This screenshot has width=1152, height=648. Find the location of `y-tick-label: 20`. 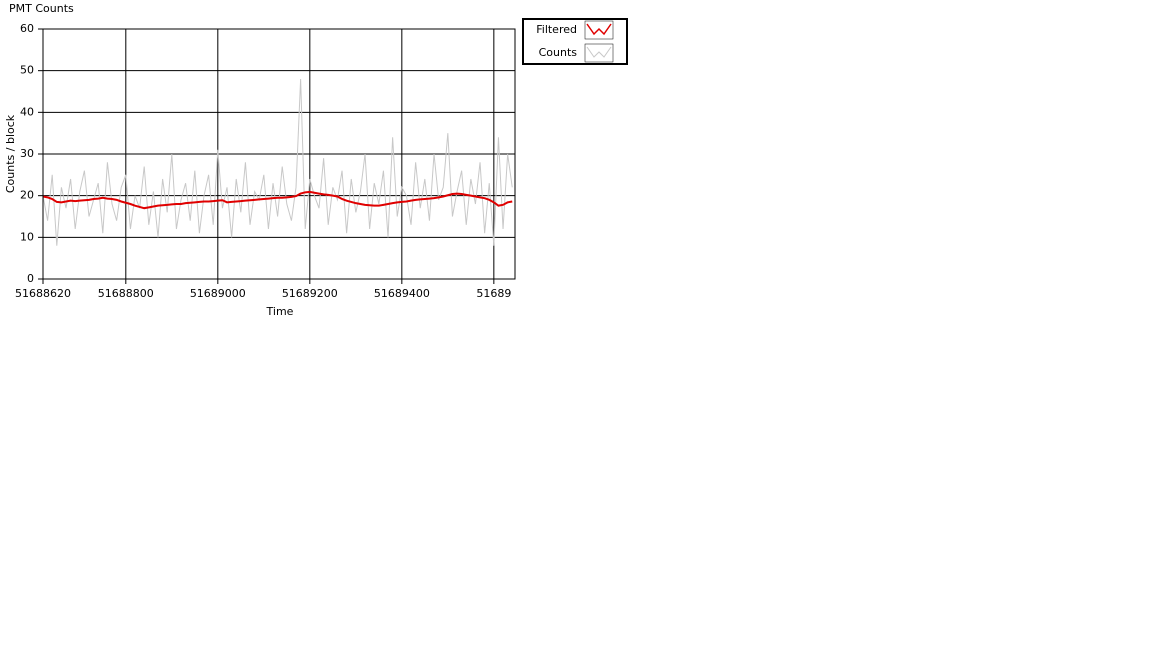

y-tick-label: 20 is located at coordinates (27, 195).